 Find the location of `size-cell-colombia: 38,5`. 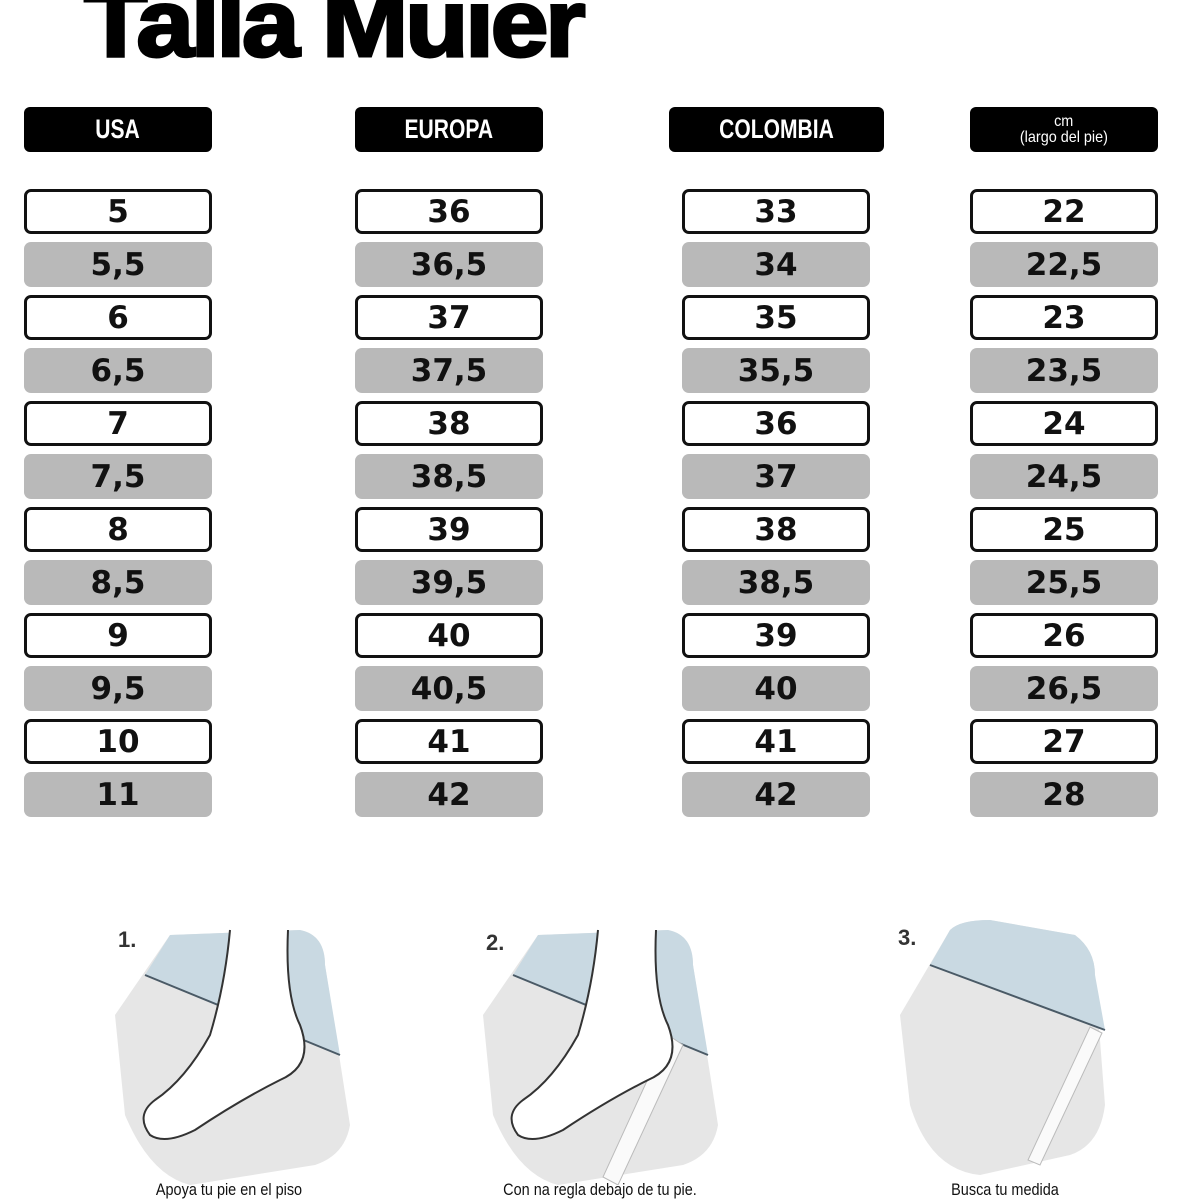

size-cell-colombia: 38,5 is located at coordinates (776, 582).